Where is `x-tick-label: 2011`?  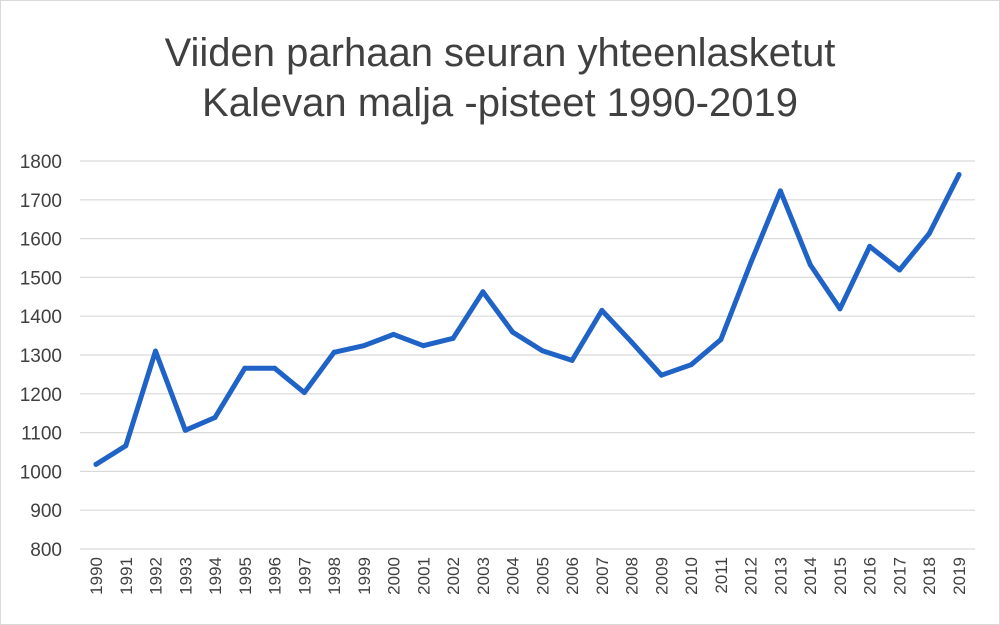 x-tick-label: 2011 is located at coordinates (721, 575).